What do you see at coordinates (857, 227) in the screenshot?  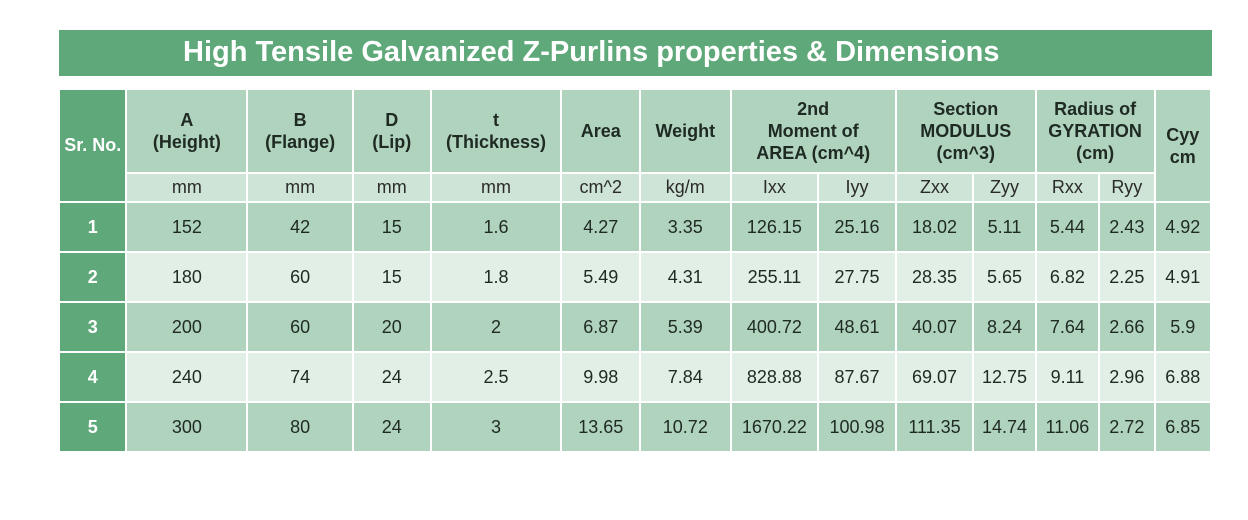 I see `cell-iyy: 25.16` at bounding box center [857, 227].